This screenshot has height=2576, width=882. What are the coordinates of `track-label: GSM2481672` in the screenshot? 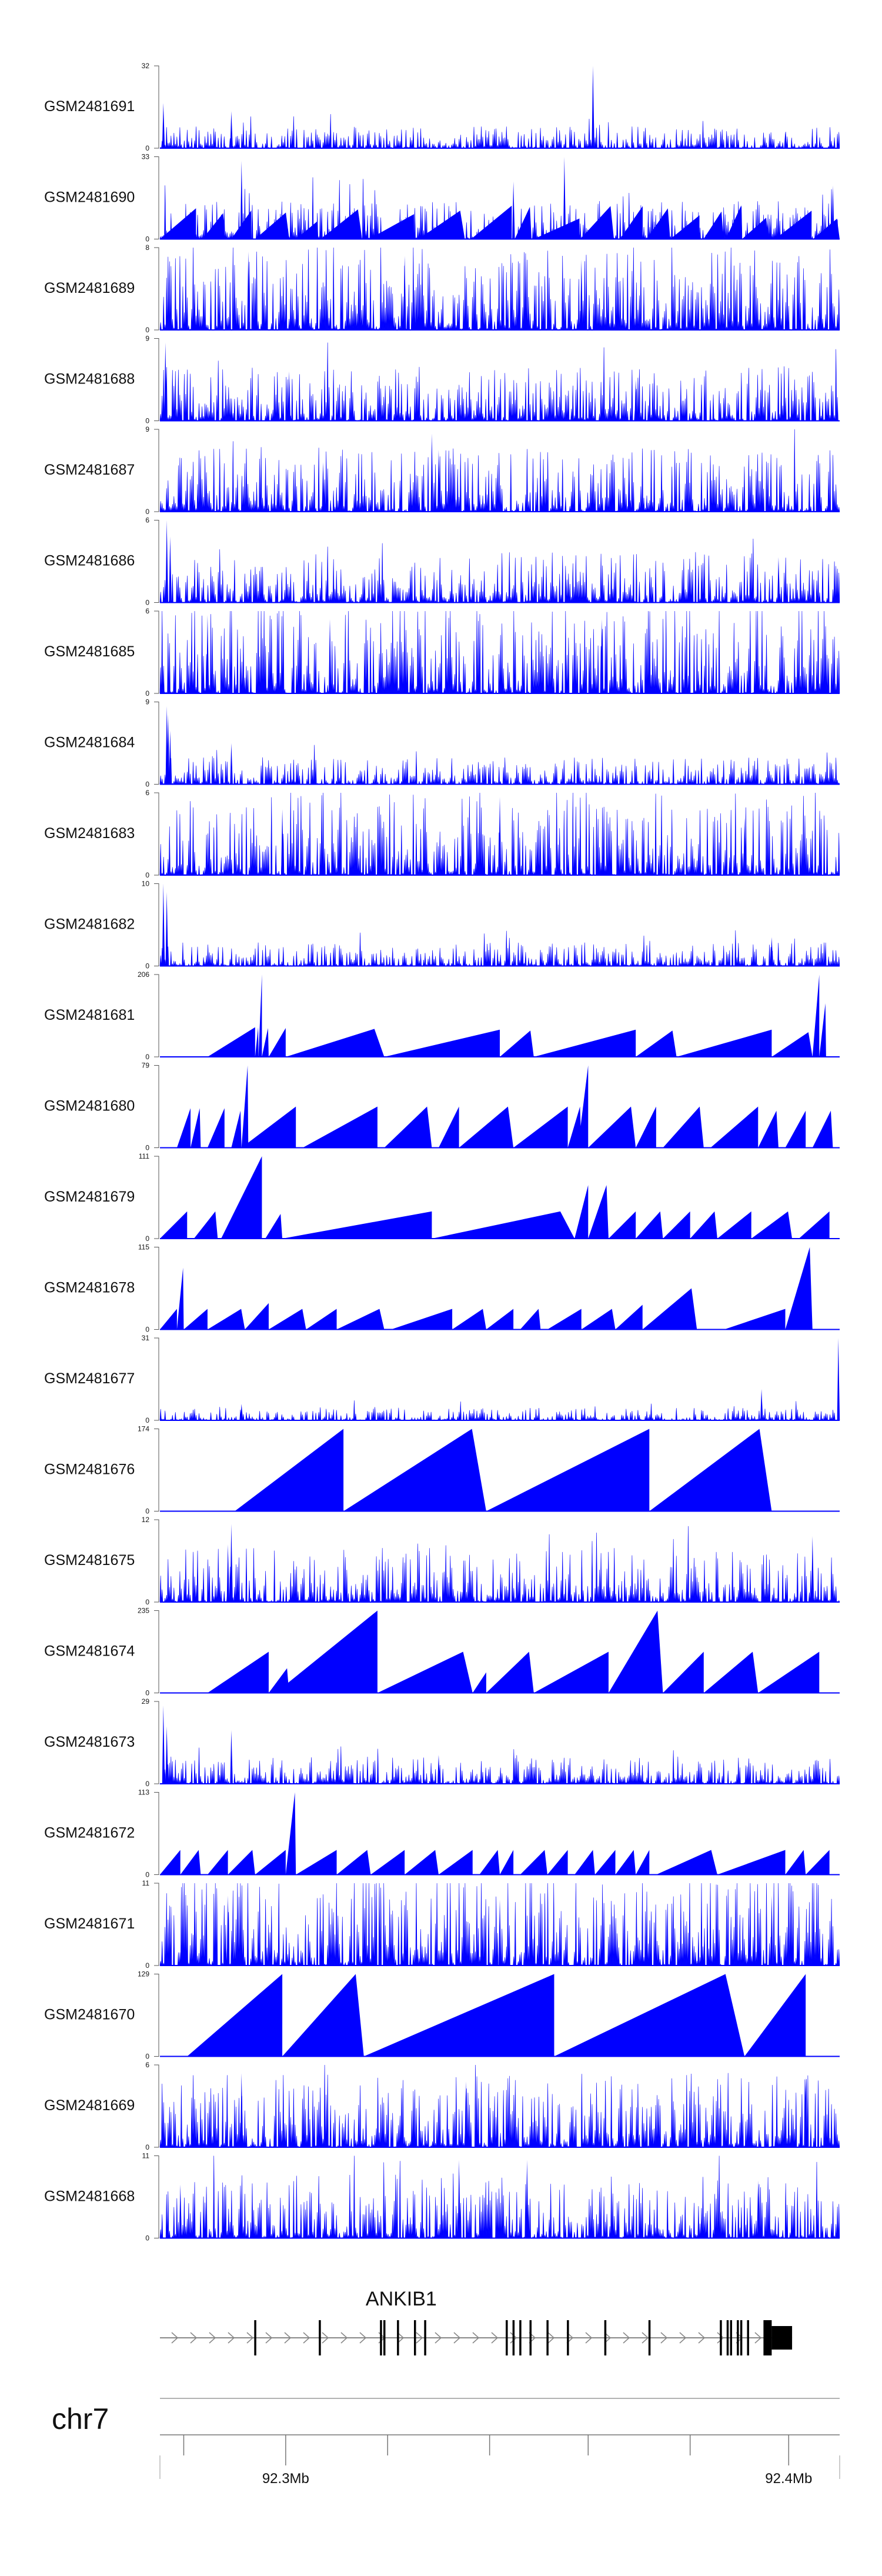 It's located at (89, 1833).